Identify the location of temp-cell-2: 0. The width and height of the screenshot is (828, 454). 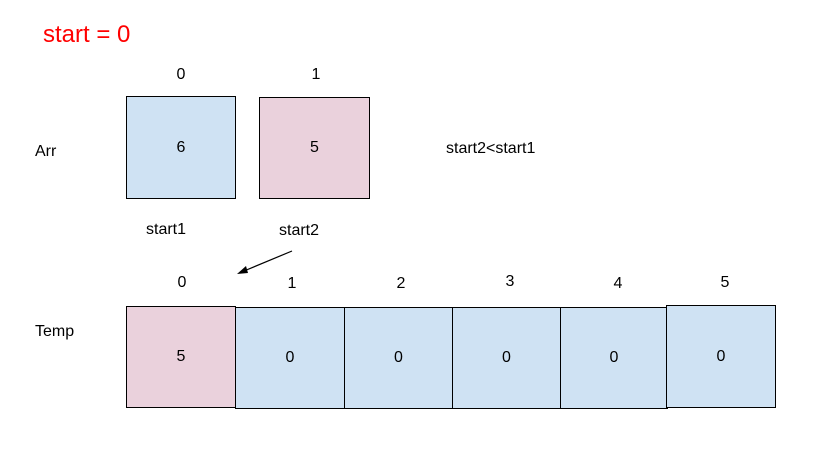
(398, 358).